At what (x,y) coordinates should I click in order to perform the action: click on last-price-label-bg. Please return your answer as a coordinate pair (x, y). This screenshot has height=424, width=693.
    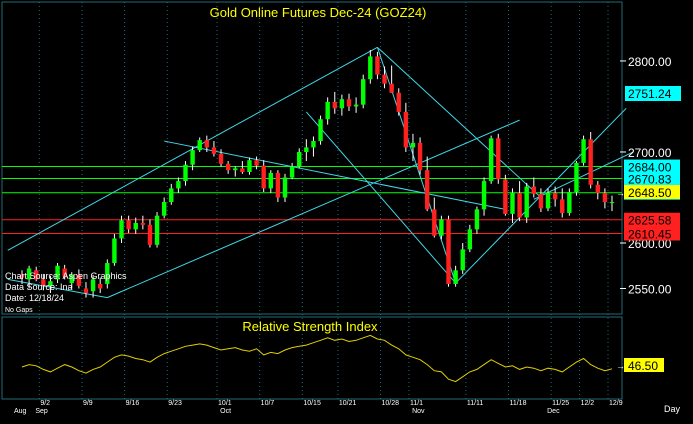
    Looking at the image, I should click on (652, 192).